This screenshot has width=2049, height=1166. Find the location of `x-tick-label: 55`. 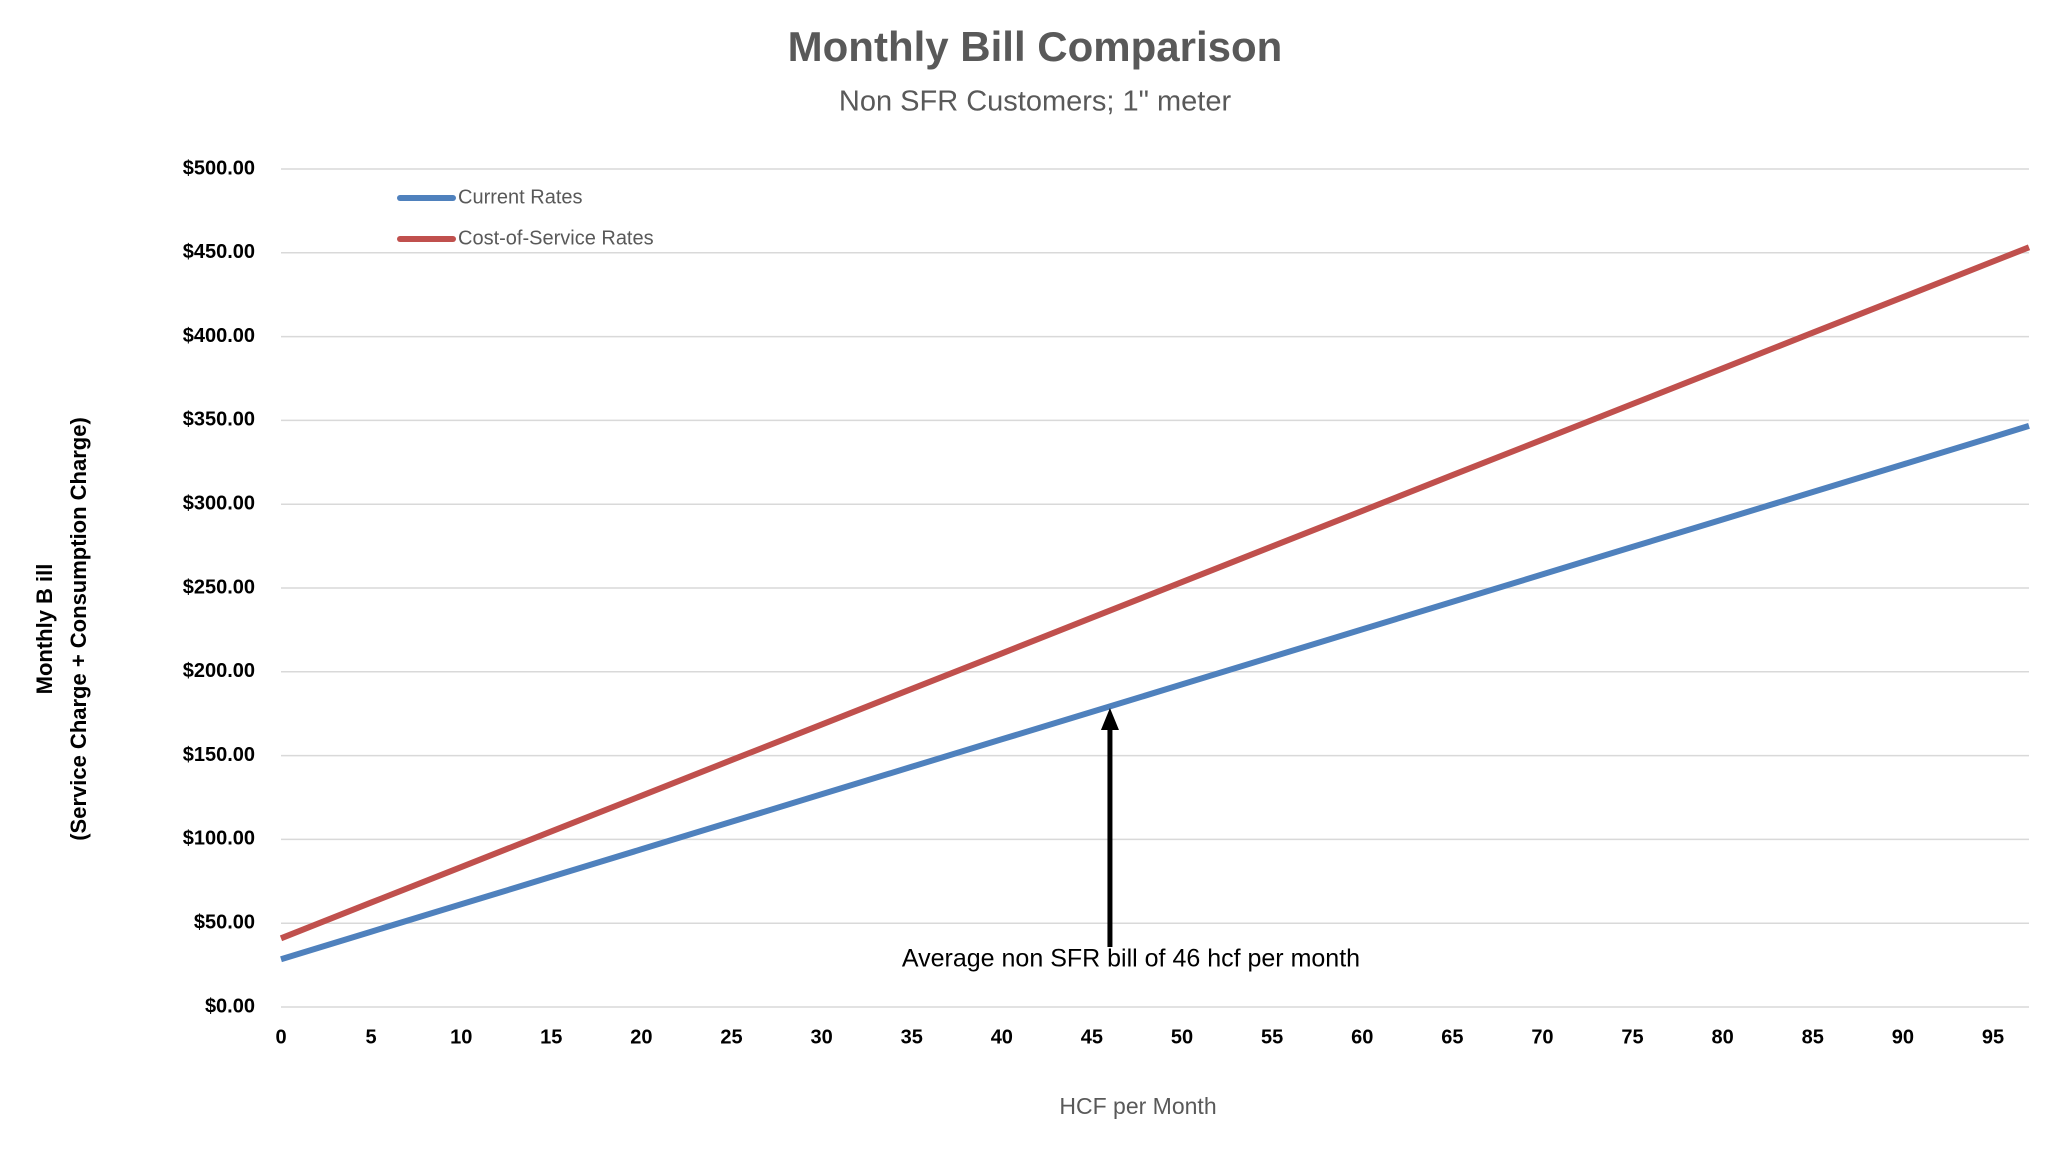

x-tick-label: 55 is located at coordinates (1272, 1037).